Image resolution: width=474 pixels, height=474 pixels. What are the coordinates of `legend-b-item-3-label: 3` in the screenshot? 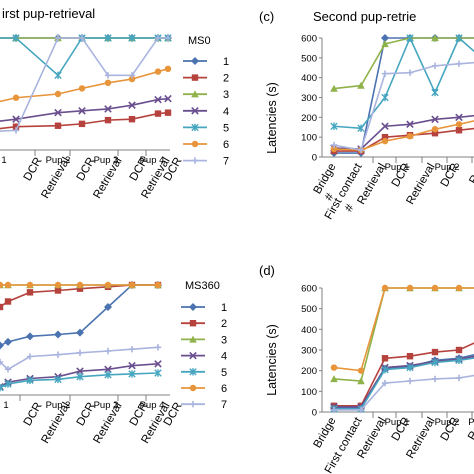 It's located at (224, 340).